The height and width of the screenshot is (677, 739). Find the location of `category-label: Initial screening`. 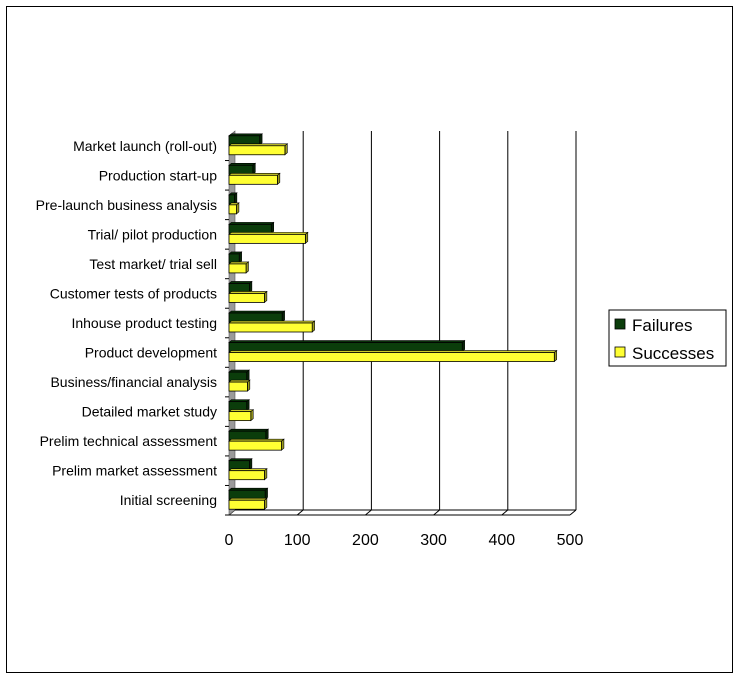

category-label: Initial screening is located at coordinates (168, 500).